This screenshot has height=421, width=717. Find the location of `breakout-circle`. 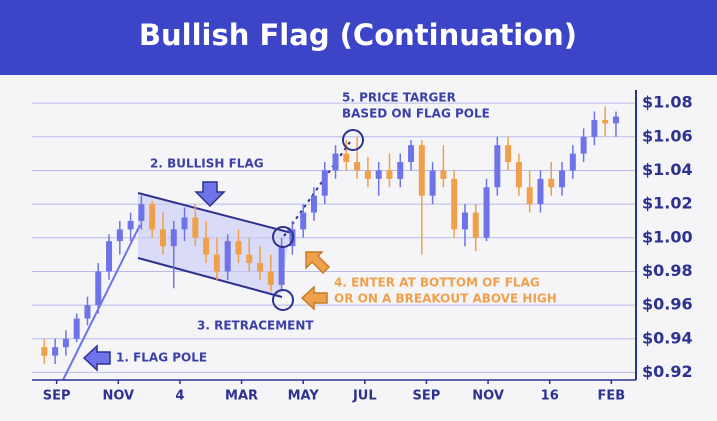

breakout-circle is located at coordinates (283, 237).